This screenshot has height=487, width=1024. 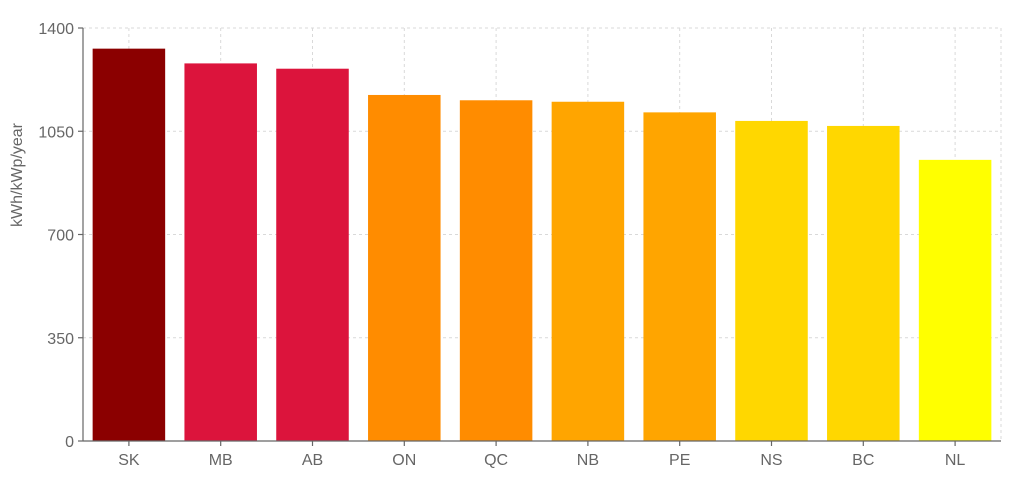 What do you see at coordinates (588, 271) in the screenshot?
I see `bar-nb` at bounding box center [588, 271].